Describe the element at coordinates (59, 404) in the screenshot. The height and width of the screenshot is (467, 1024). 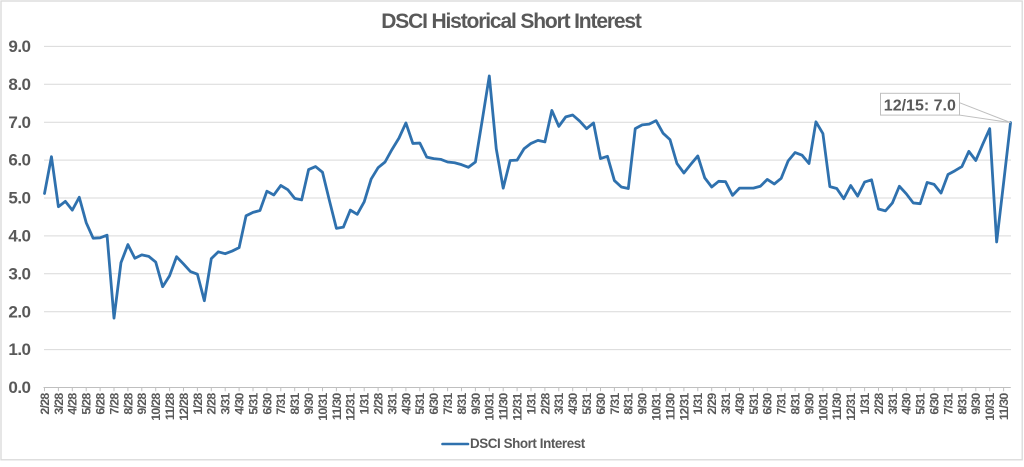
I see `svg-text: 3/28` at that location.